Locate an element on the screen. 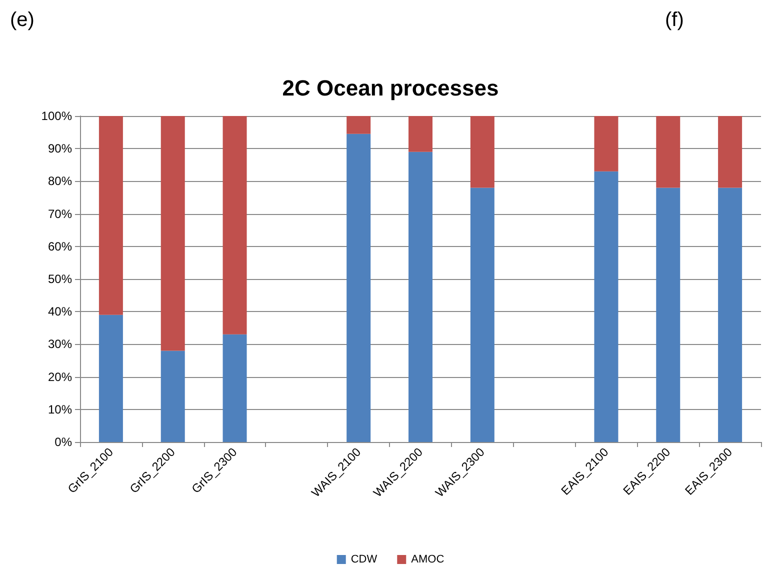 Image resolution: width=781 pixels, height=584 pixels. y-tick-label: 40% is located at coordinates (60, 311).